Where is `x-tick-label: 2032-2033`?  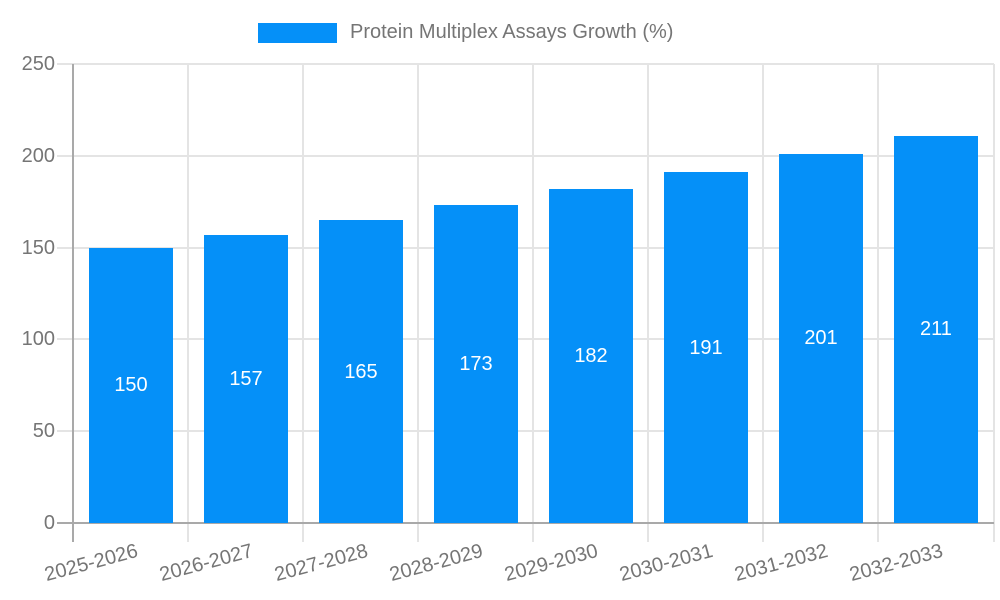
x-tick-label: 2032-2033 is located at coordinates (896, 563).